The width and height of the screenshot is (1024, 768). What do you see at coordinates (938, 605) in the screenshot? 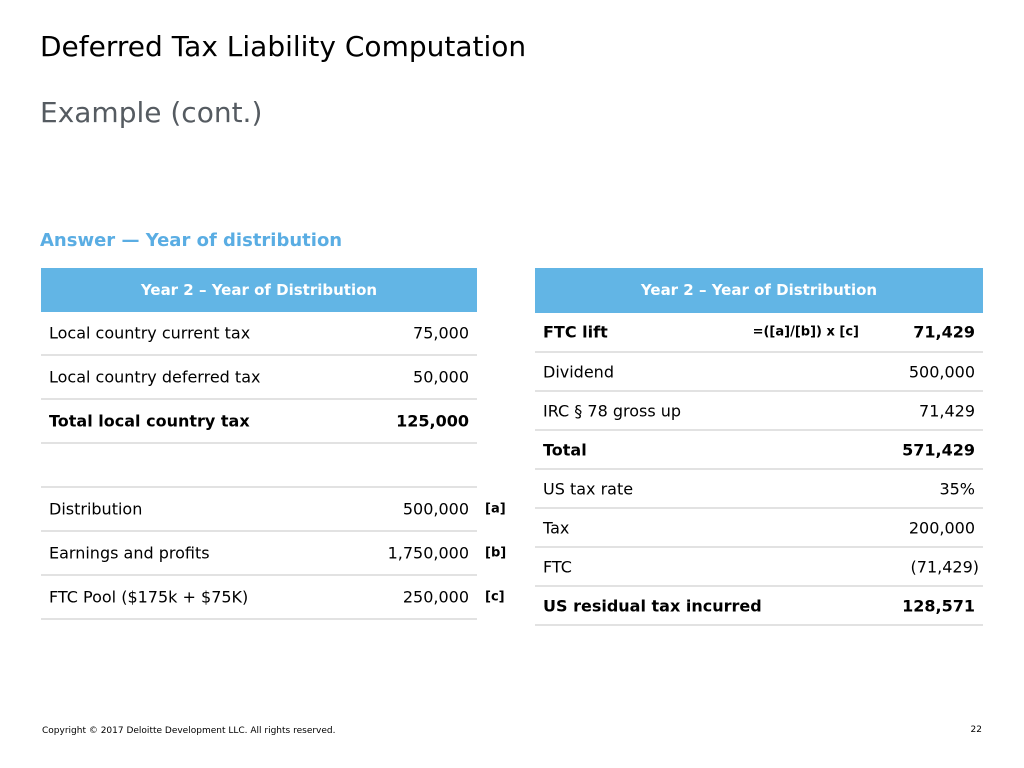
I see `row-value: 128,571` at bounding box center [938, 605].